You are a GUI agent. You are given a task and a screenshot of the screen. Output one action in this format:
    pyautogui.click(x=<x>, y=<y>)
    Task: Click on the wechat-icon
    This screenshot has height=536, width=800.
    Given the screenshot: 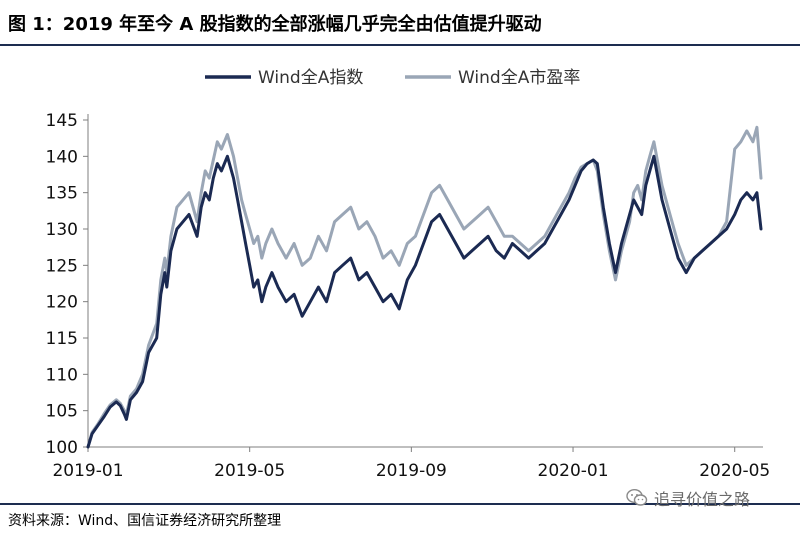 What is the action you would take?
    pyautogui.click(x=637, y=497)
    